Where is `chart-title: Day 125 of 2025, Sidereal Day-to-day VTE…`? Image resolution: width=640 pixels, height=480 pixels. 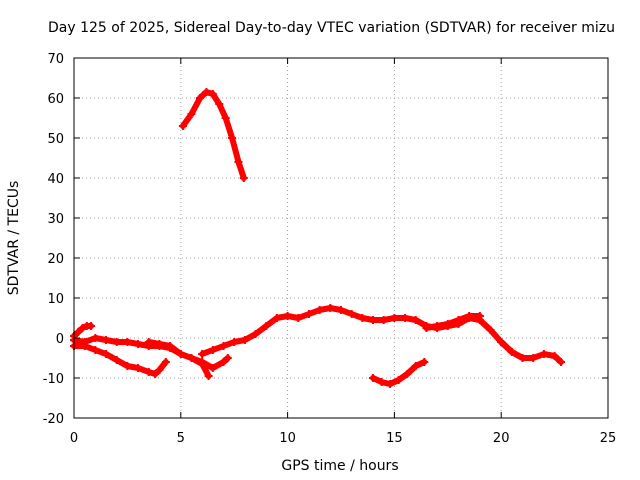
chart-title: Day 125 of 2025, Sidereal Day-to-day VTE… is located at coordinates (331, 28).